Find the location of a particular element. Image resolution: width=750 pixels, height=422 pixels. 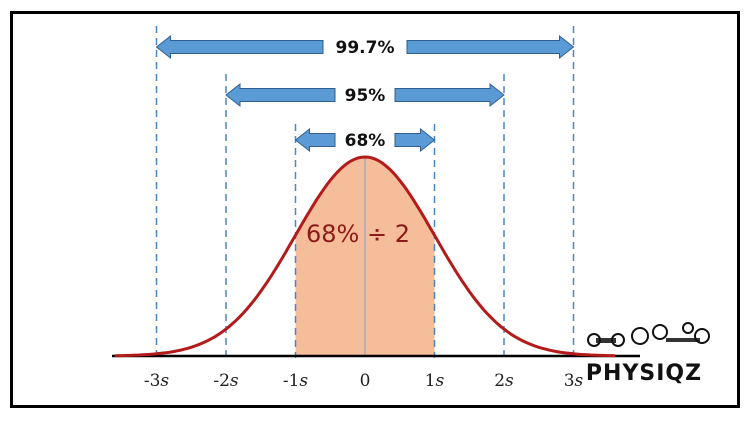

brand-name: PHYSIQZ is located at coordinates (644, 373).